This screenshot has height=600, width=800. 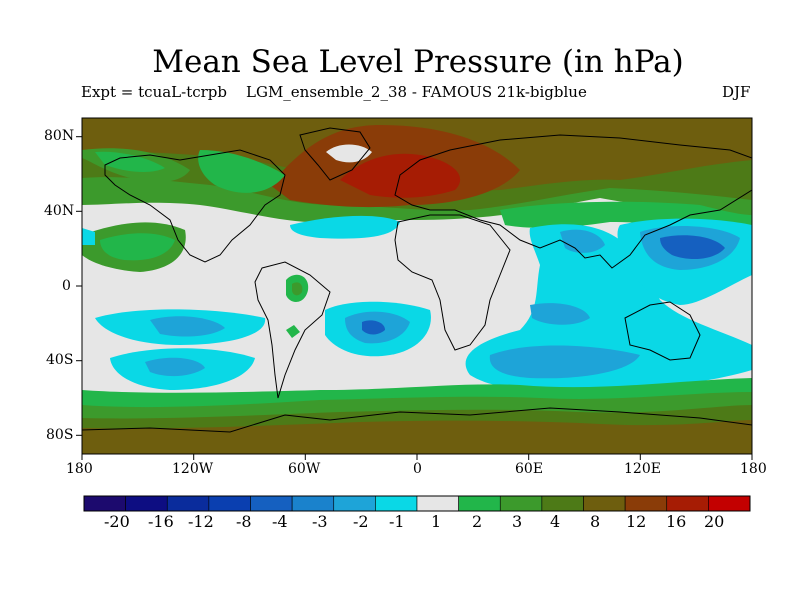 I want to click on amazon-green-inner, so click(x=297, y=289).